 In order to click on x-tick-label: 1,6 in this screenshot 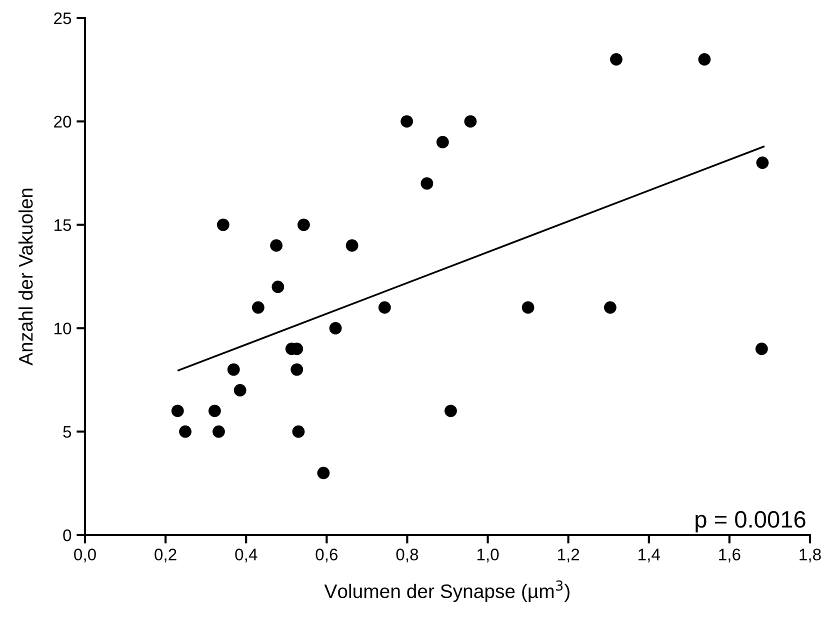, I will do `click(729, 555)`.